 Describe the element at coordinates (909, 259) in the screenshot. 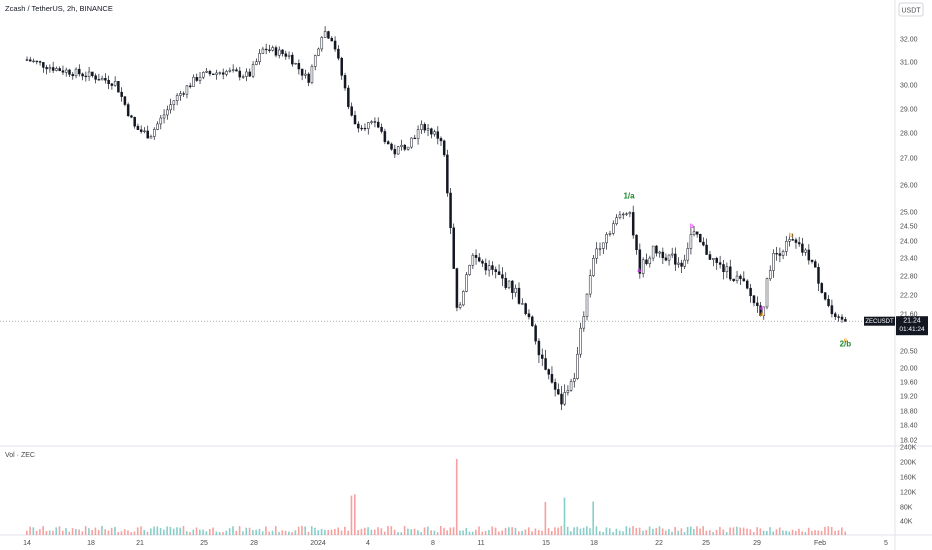

I see `price-tick-label: 23.40` at that location.